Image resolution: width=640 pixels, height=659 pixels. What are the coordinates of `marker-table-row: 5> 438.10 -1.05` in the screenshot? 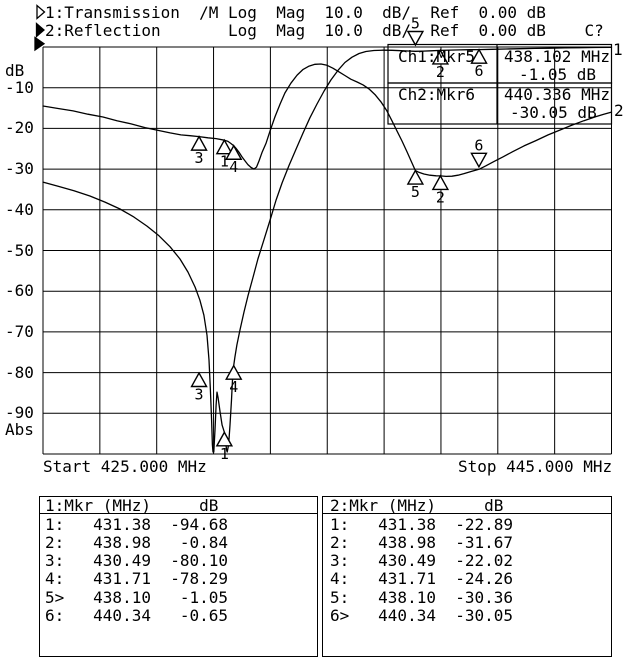 It's located at (137, 597).